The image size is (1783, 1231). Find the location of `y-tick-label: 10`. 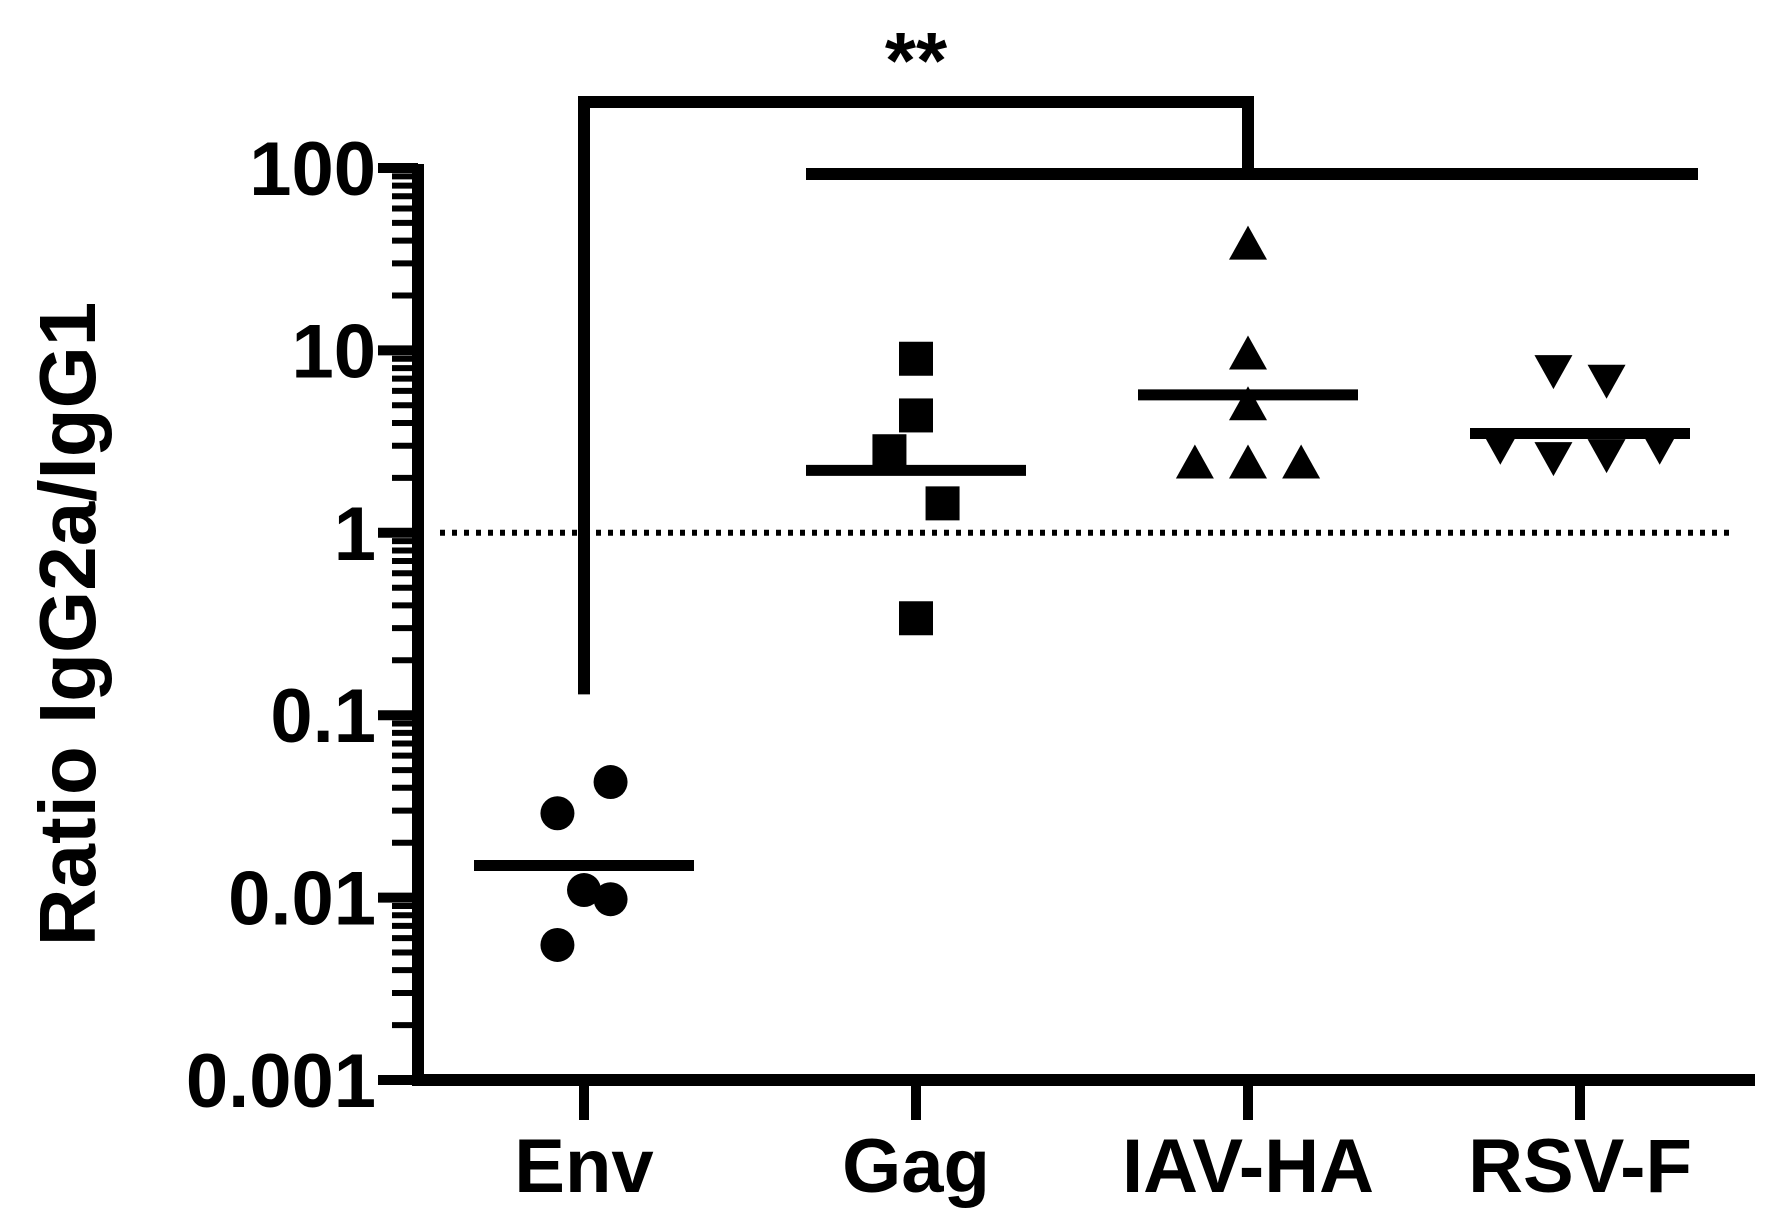

y-tick-label: 10 is located at coordinates (333, 351).